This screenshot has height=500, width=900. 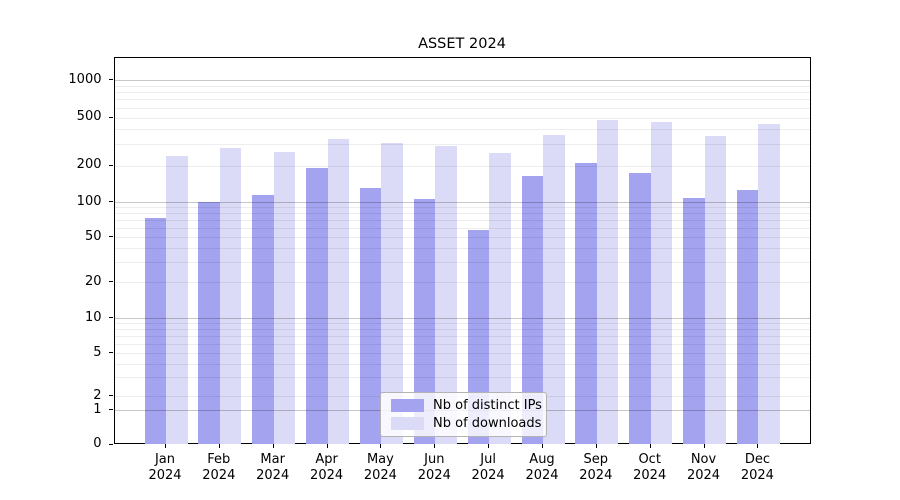 What do you see at coordinates (487, 405) in the screenshot?
I see `legend-label-distinct-ips: Nb of distinct IPs` at bounding box center [487, 405].